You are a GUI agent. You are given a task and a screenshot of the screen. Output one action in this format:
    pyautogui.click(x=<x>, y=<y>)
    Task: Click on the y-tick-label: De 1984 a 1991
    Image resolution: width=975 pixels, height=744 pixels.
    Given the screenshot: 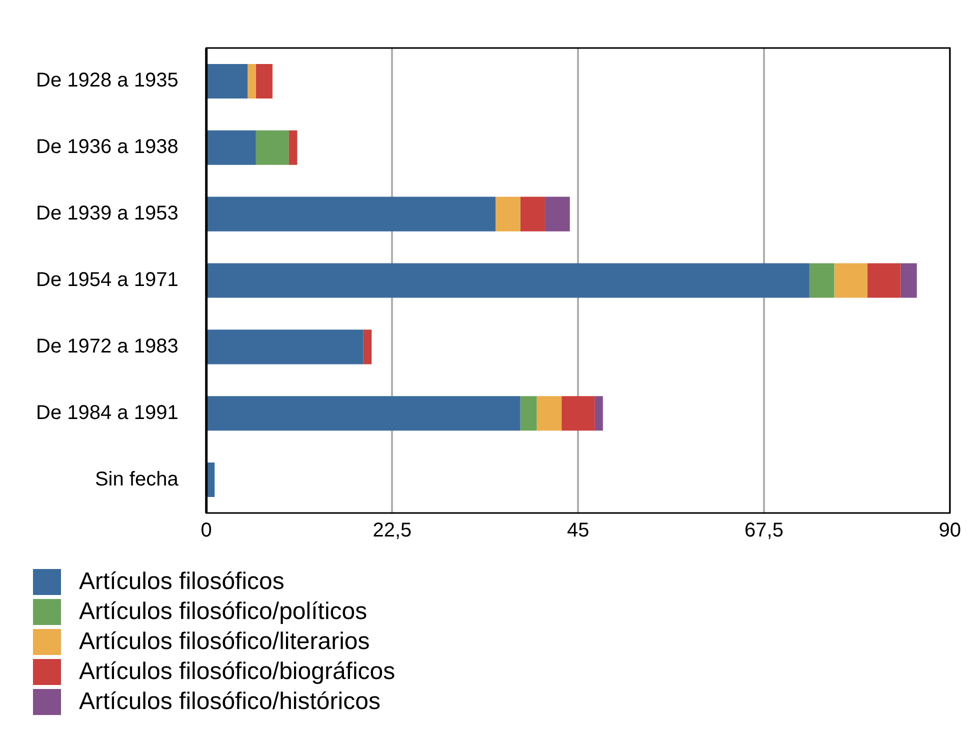 What is the action you would take?
    pyautogui.click(x=107, y=413)
    